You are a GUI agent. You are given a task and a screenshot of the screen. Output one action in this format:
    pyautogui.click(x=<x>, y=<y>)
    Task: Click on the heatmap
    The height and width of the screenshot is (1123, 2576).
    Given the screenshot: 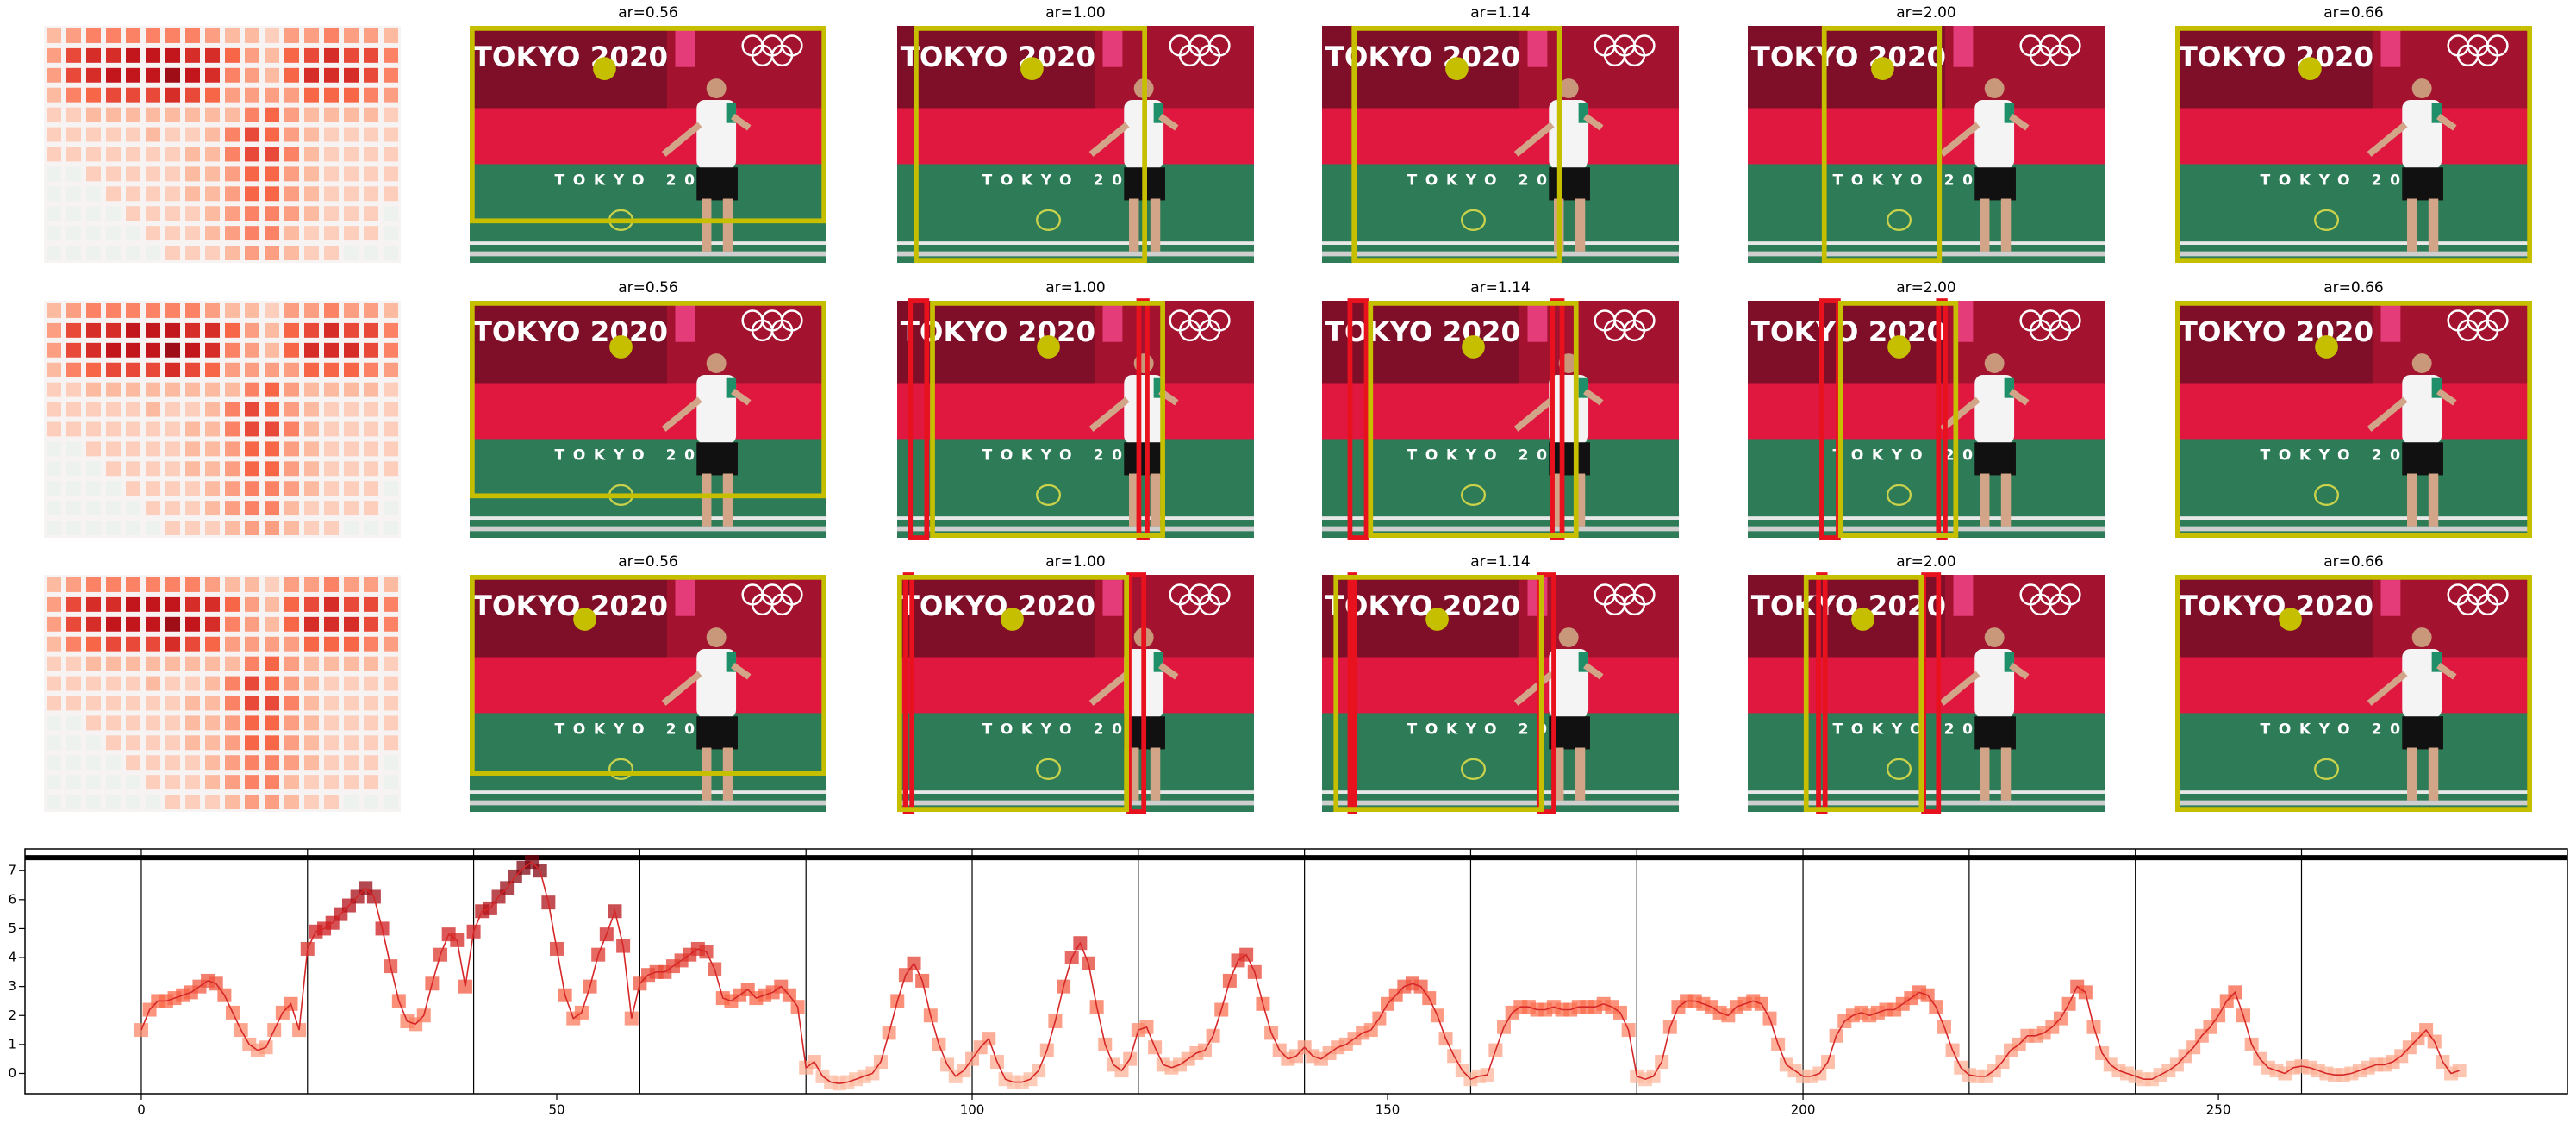 What is the action you would take?
    pyautogui.click(x=222, y=693)
    